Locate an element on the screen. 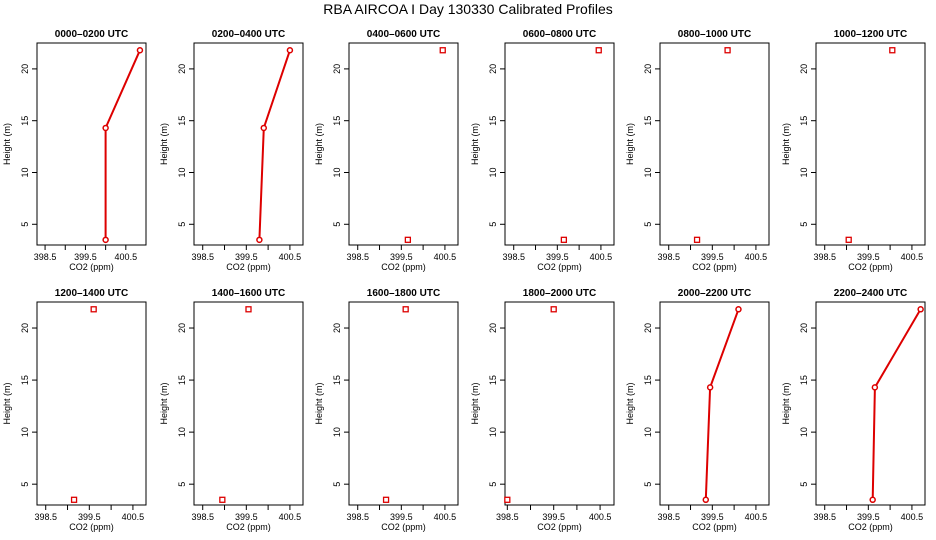 The width and height of the screenshot is (936, 540). panel-title: 1800–2000 UTC is located at coordinates (559, 293).